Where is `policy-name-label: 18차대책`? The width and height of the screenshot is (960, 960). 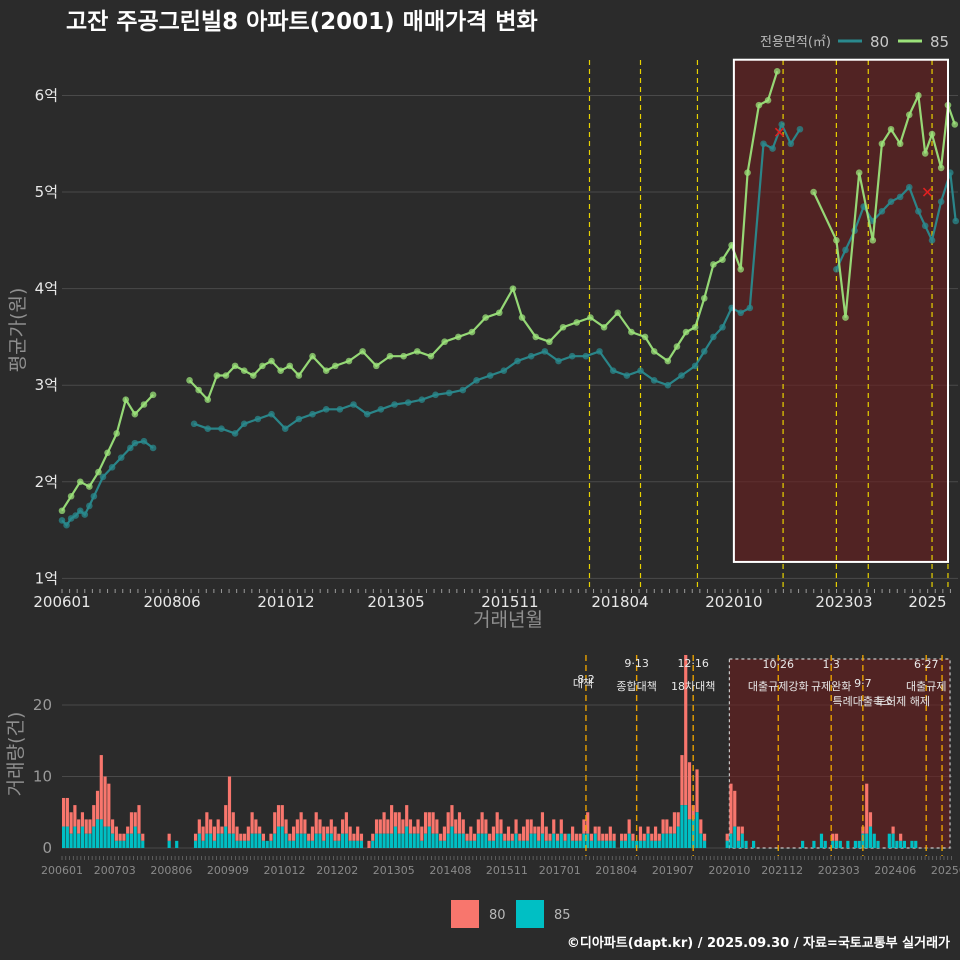
policy-name-label: 18차대책 is located at coordinates (693, 686).